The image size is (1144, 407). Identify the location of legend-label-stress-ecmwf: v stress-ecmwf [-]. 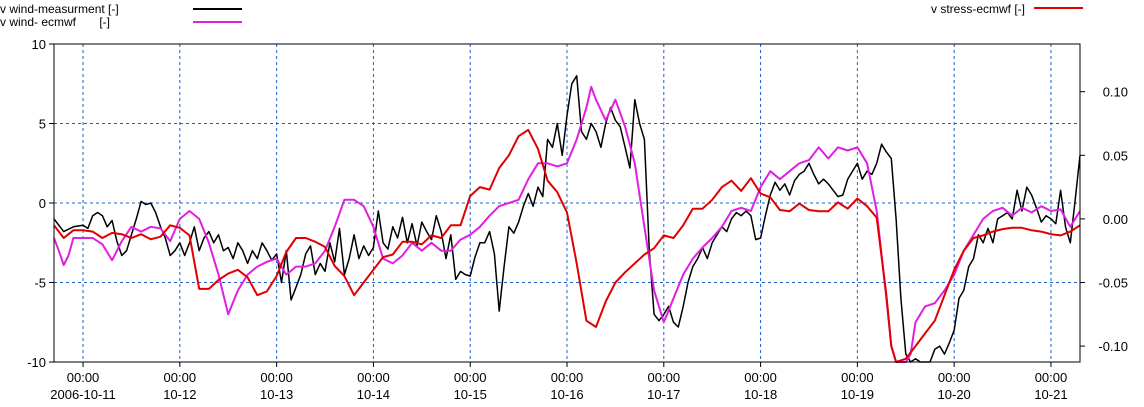
(978, 9).